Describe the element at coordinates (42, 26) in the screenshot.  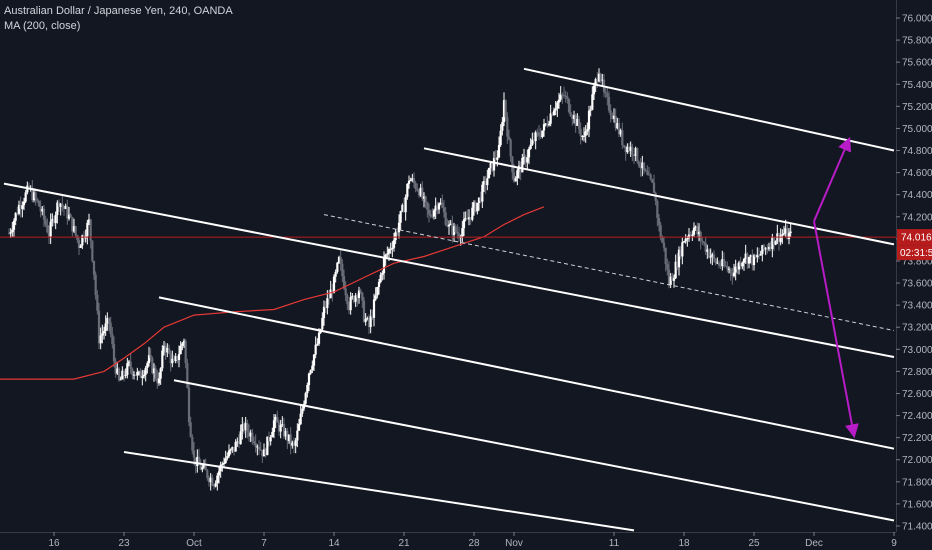
I see `indicator-label: MA (200, close)` at that location.